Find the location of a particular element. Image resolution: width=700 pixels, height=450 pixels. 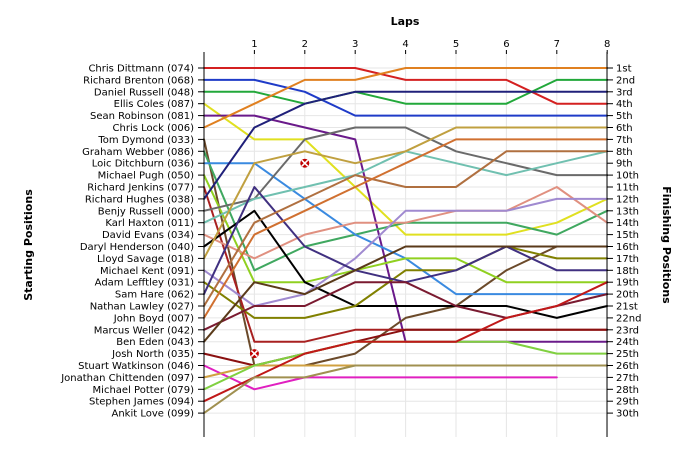

starting-position-label: Lloyd Savage (018) is located at coordinates (145, 259).